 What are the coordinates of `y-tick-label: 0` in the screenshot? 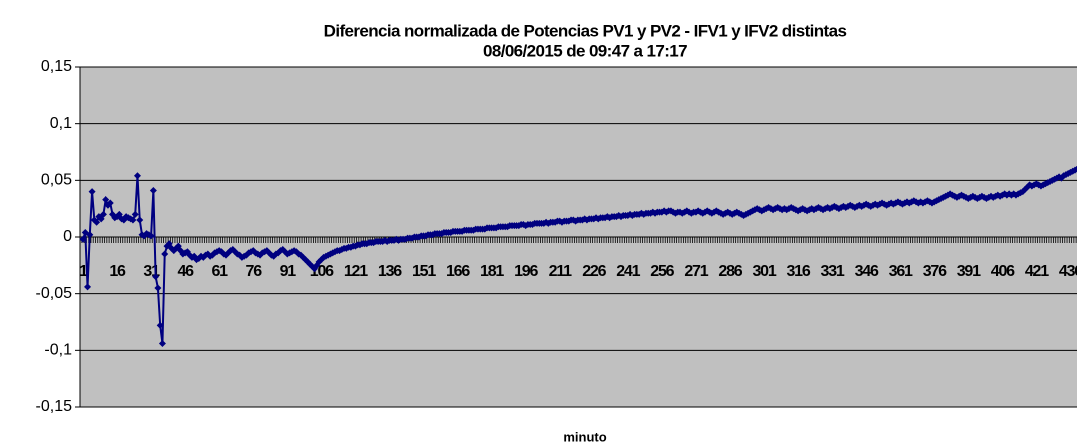 It's located at (67, 236).